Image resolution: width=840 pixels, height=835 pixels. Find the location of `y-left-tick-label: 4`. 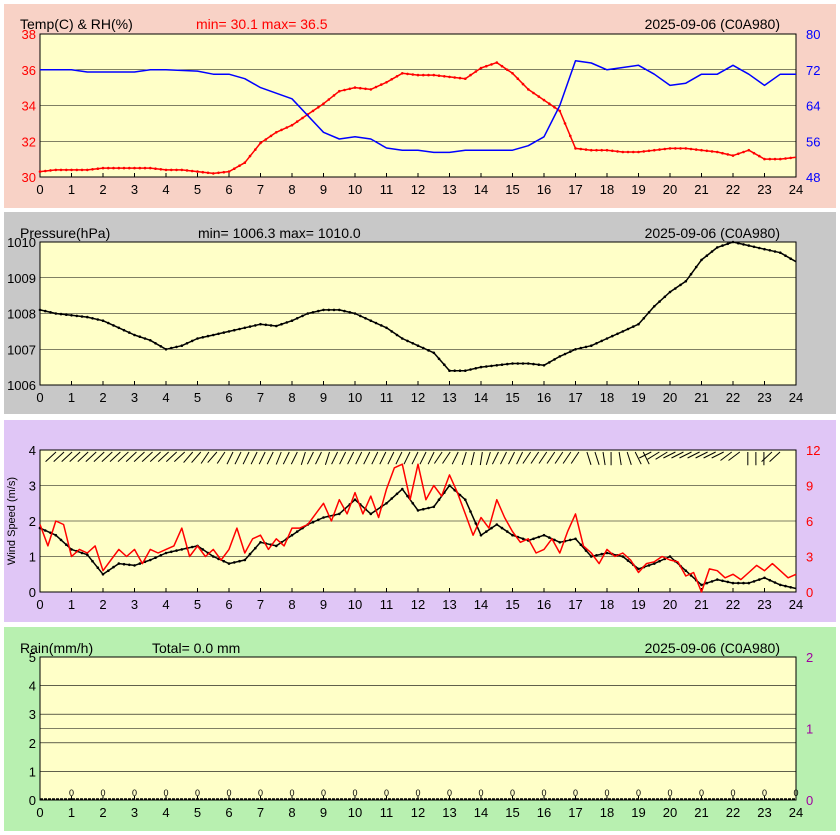

y-left-tick-label: 4 is located at coordinates (32, 686).